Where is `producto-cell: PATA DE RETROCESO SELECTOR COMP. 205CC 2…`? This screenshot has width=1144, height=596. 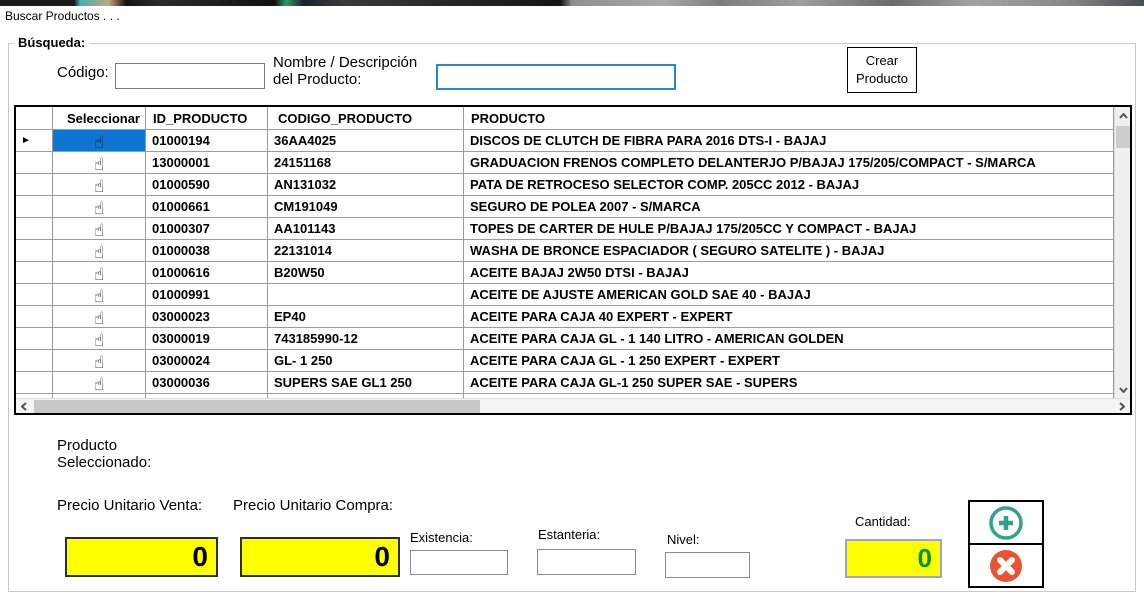 producto-cell: PATA DE RETROCESO SELECTOR COMP. 205CC 2… is located at coordinates (789, 184).